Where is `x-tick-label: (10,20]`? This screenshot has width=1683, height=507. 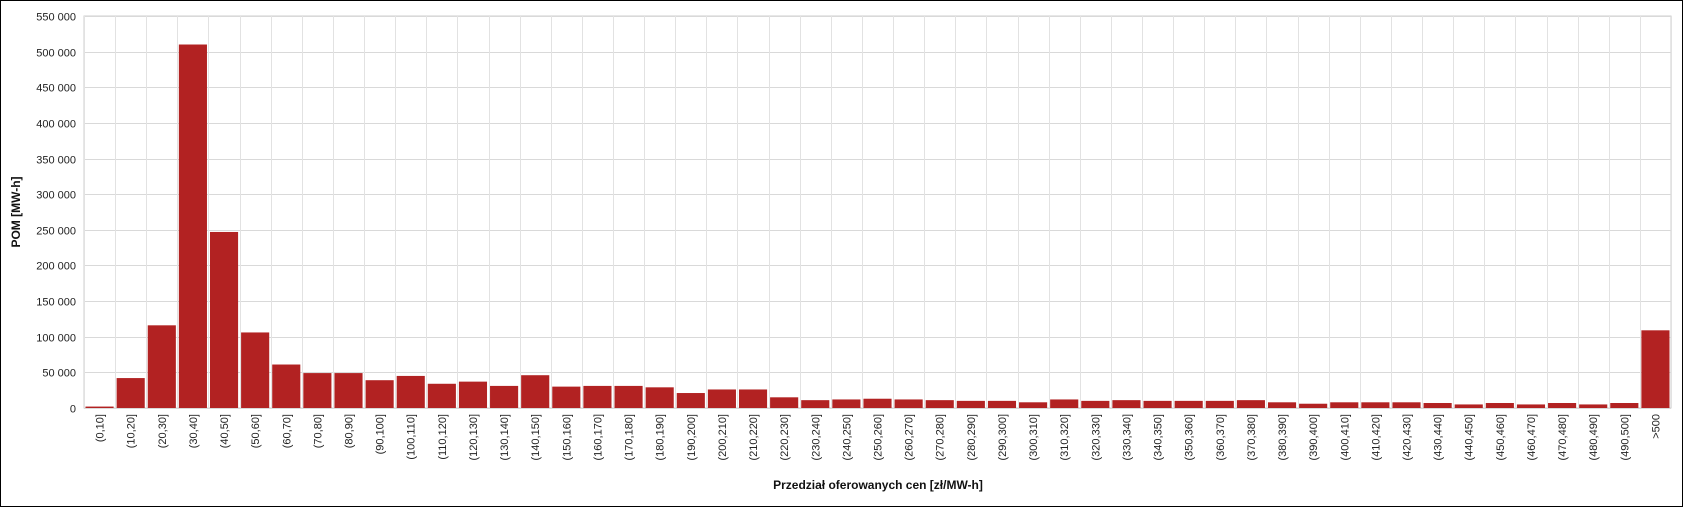 x-tick-label: (10,20] is located at coordinates (132, 431).